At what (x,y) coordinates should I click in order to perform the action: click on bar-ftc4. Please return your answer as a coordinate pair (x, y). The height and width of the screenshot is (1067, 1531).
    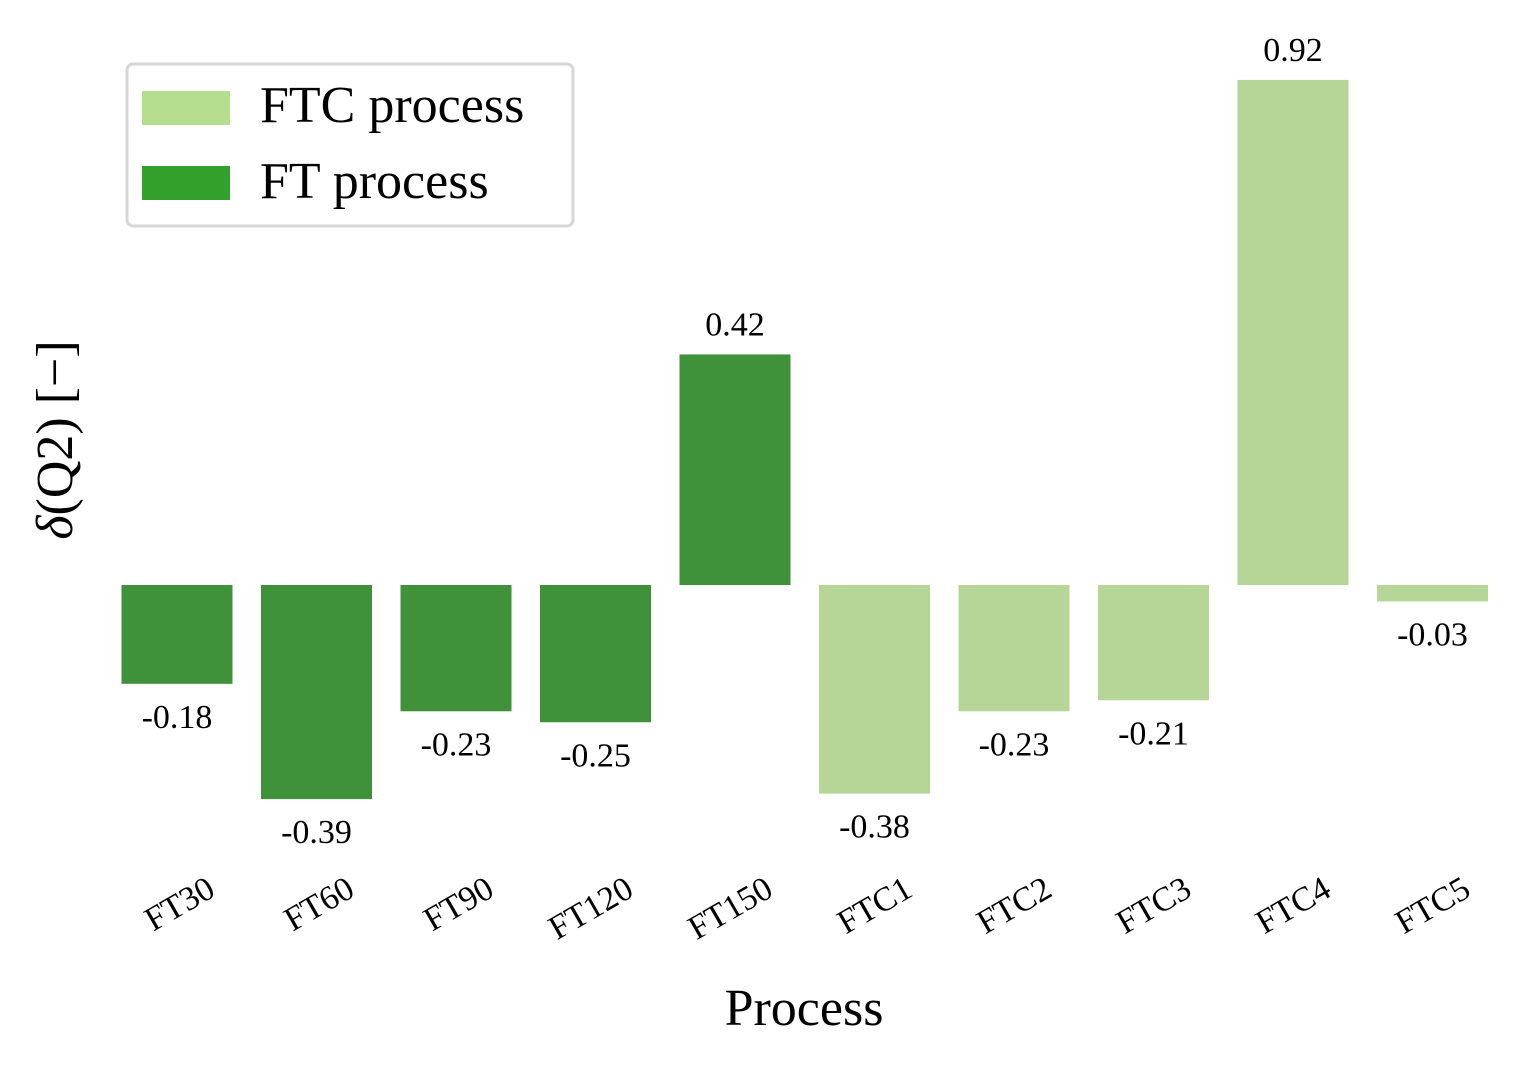
    Looking at the image, I should click on (1293, 332).